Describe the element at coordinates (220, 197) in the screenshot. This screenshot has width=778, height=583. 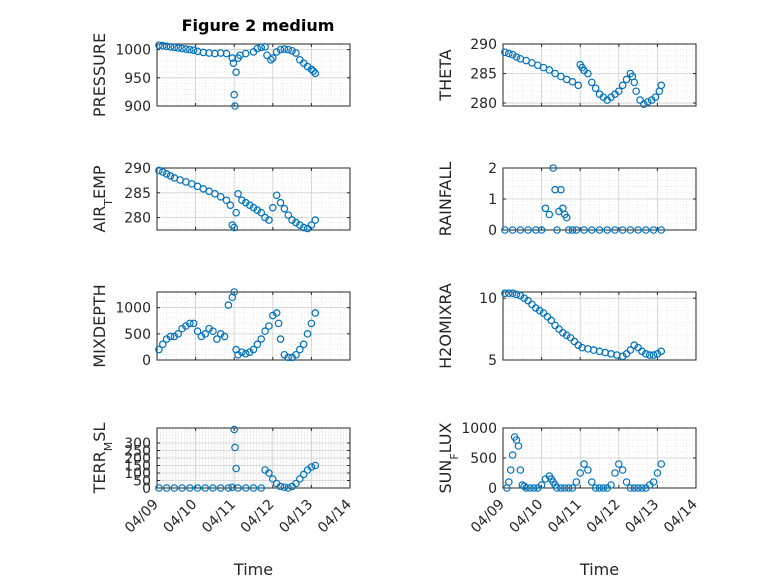
I see `panel-air-temp: 280 285 290 AIRTEMP` at that location.